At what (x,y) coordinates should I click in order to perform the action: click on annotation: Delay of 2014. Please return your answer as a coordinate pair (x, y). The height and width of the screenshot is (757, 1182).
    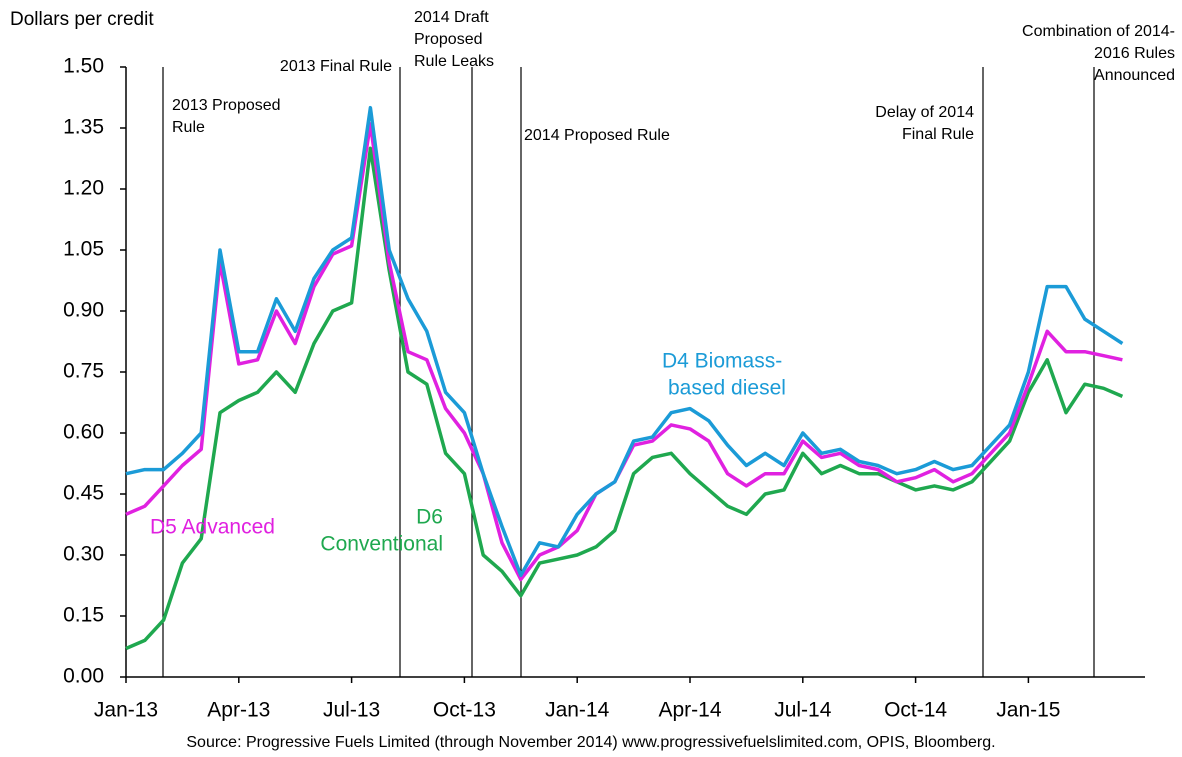
    Looking at the image, I should click on (924, 112).